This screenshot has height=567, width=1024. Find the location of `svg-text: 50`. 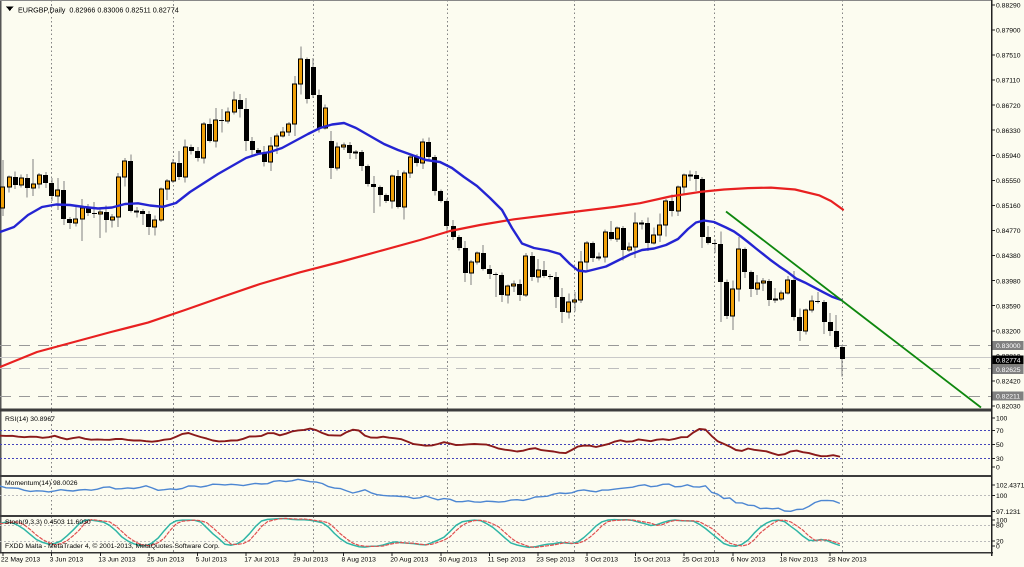

svg-text: 50 is located at coordinates (1000, 445).